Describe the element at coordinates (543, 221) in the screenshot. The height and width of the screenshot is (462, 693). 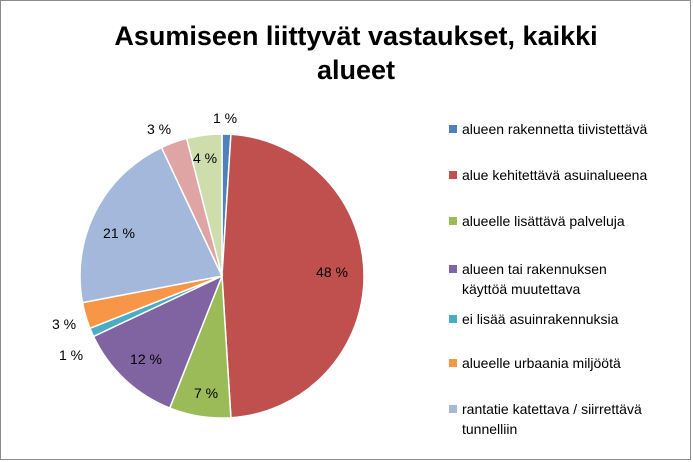
I see `legend-label: alueelle lisättävä palveluja` at that location.